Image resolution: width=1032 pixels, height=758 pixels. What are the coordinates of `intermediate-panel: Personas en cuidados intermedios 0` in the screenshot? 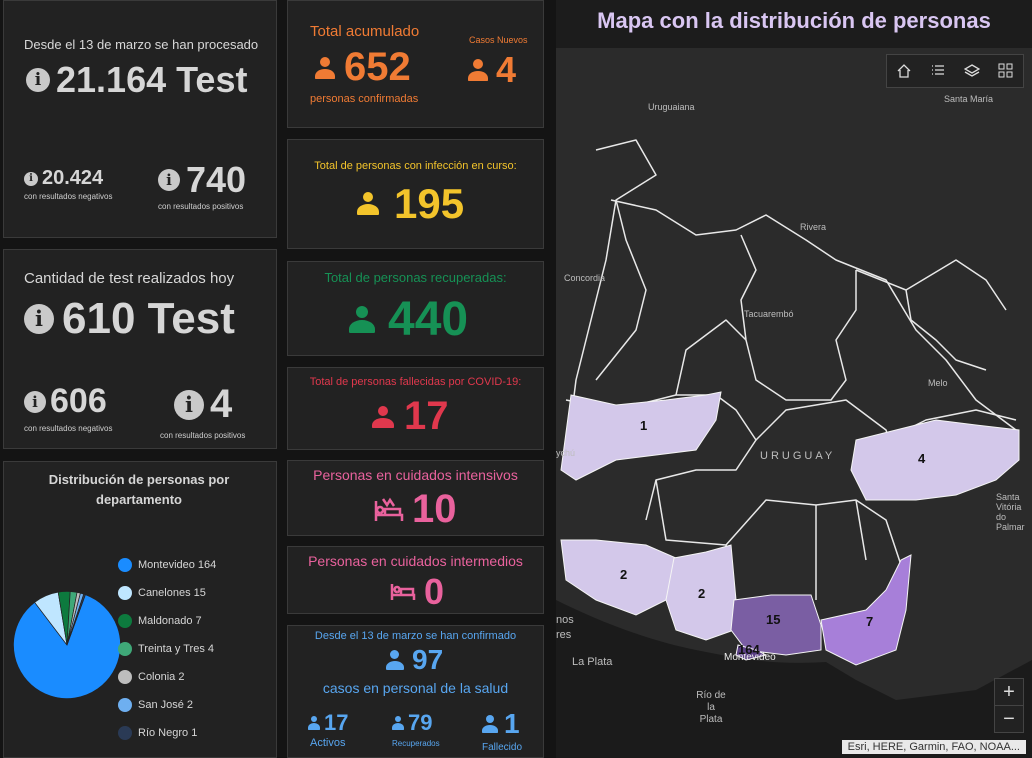 It's located at (415, 580).